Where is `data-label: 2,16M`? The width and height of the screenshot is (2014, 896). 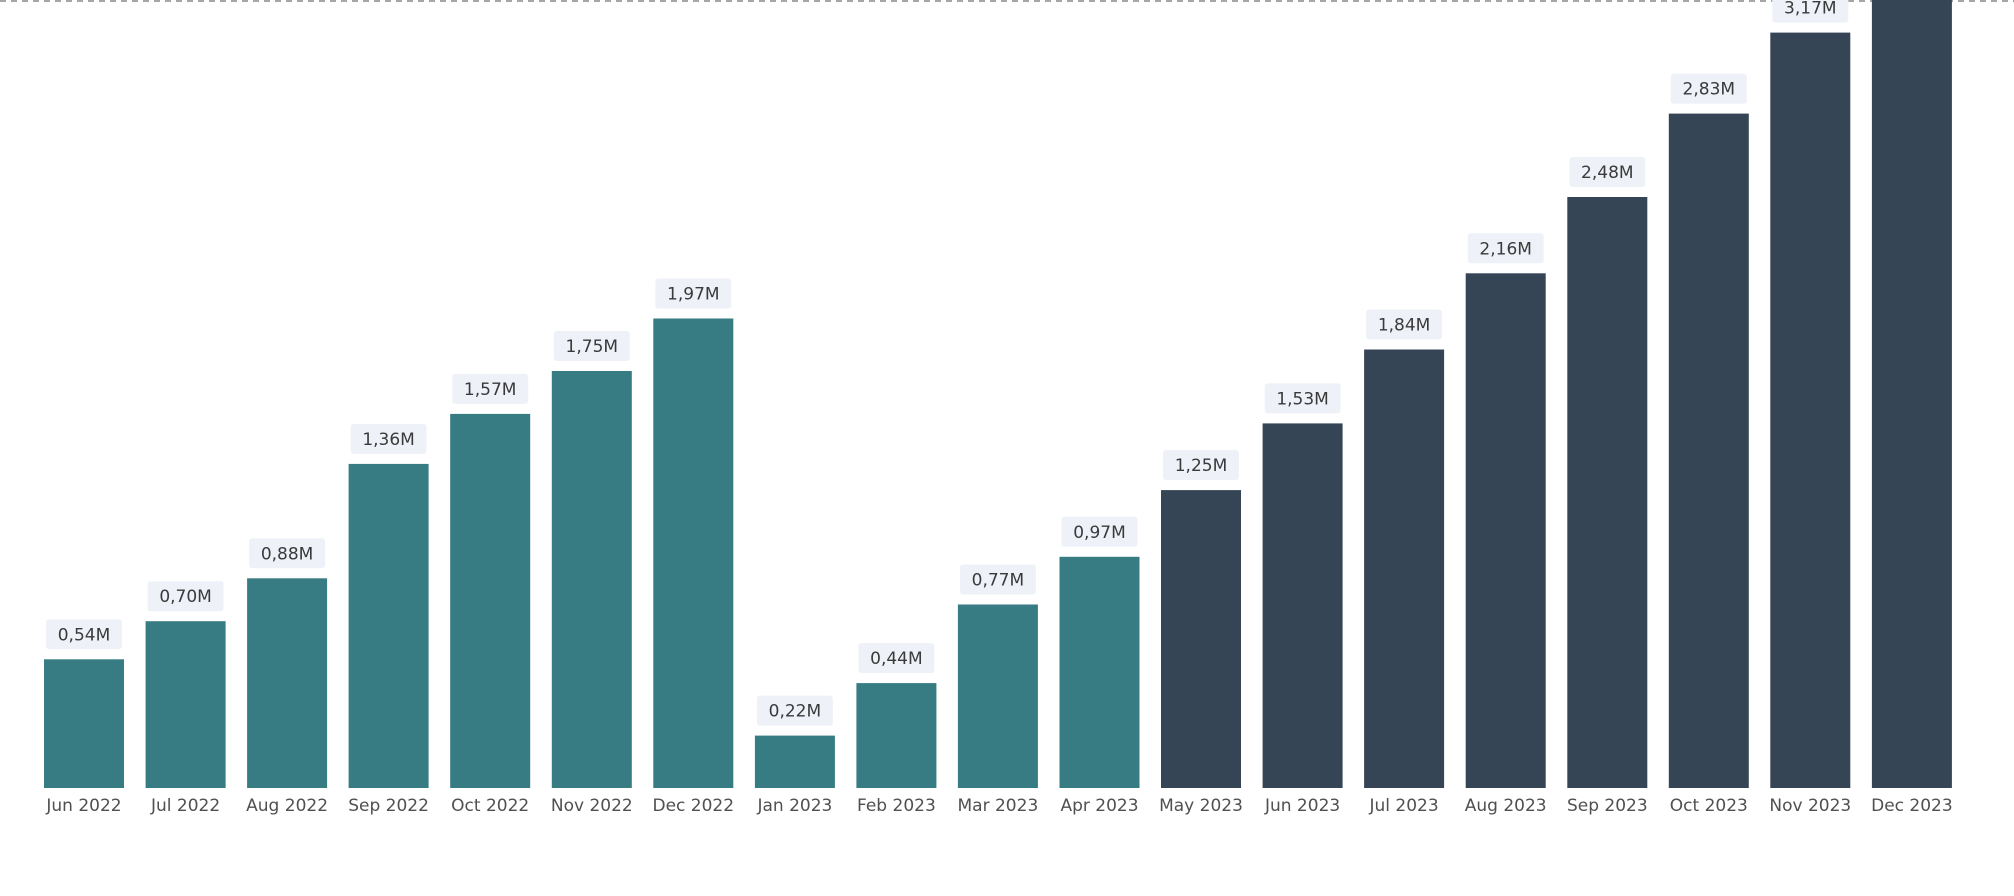 data-label: 2,16M is located at coordinates (1505, 249).